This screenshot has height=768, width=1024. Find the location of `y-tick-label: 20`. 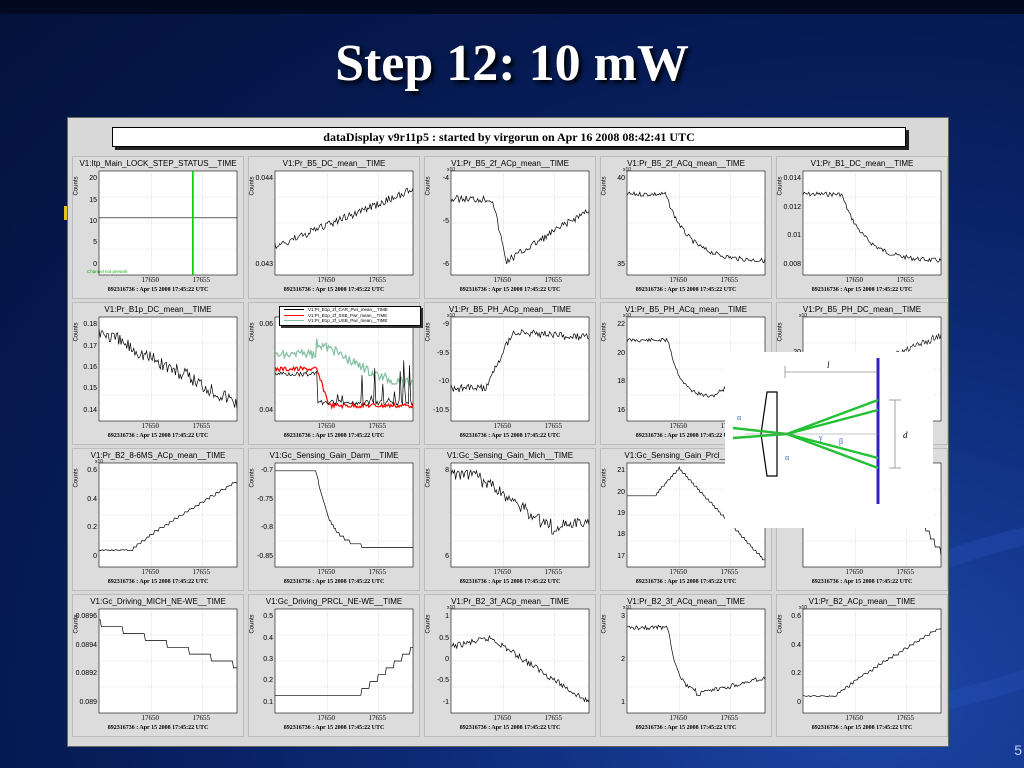

y-tick-label: 20 is located at coordinates (621, 353).